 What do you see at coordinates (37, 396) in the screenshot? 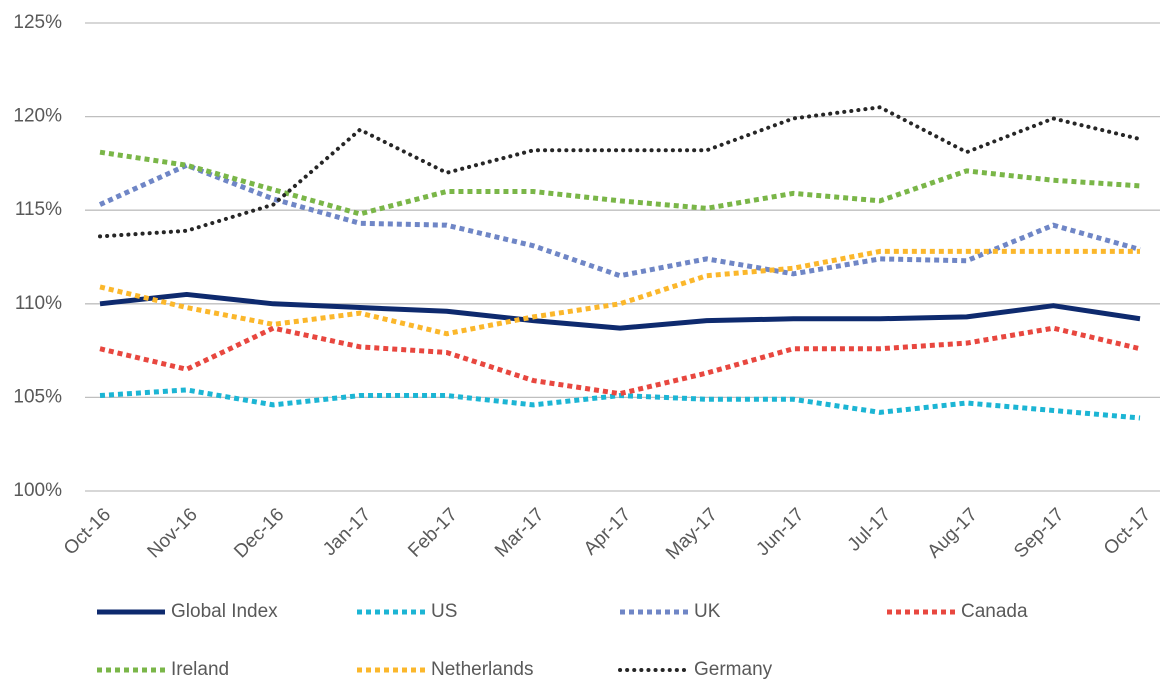
I see `y-tick-label: 105%` at bounding box center [37, 396].